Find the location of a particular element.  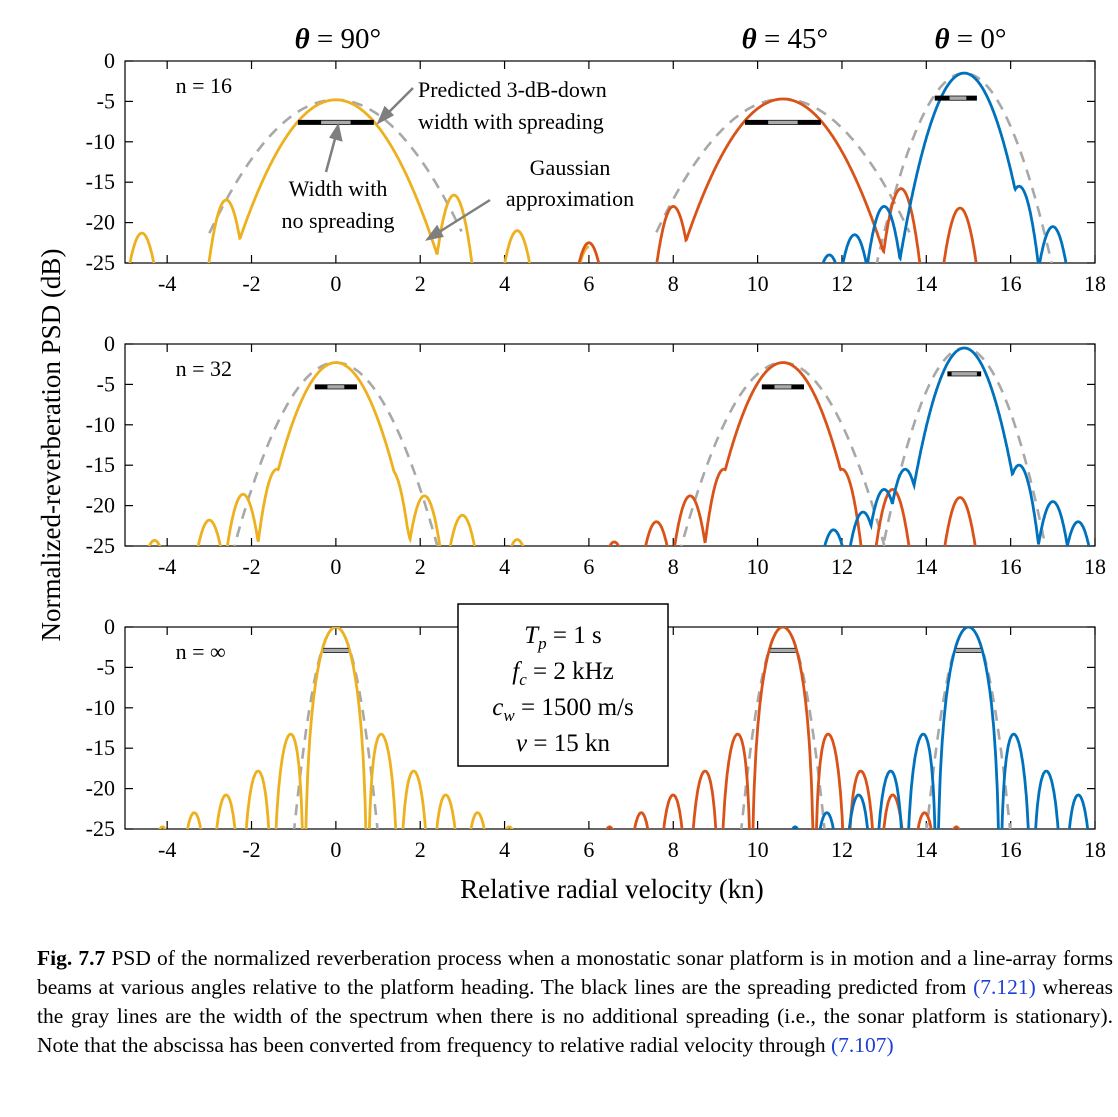

annotation-gauss-line1: Gaussian is located at coordinates (570, 167).